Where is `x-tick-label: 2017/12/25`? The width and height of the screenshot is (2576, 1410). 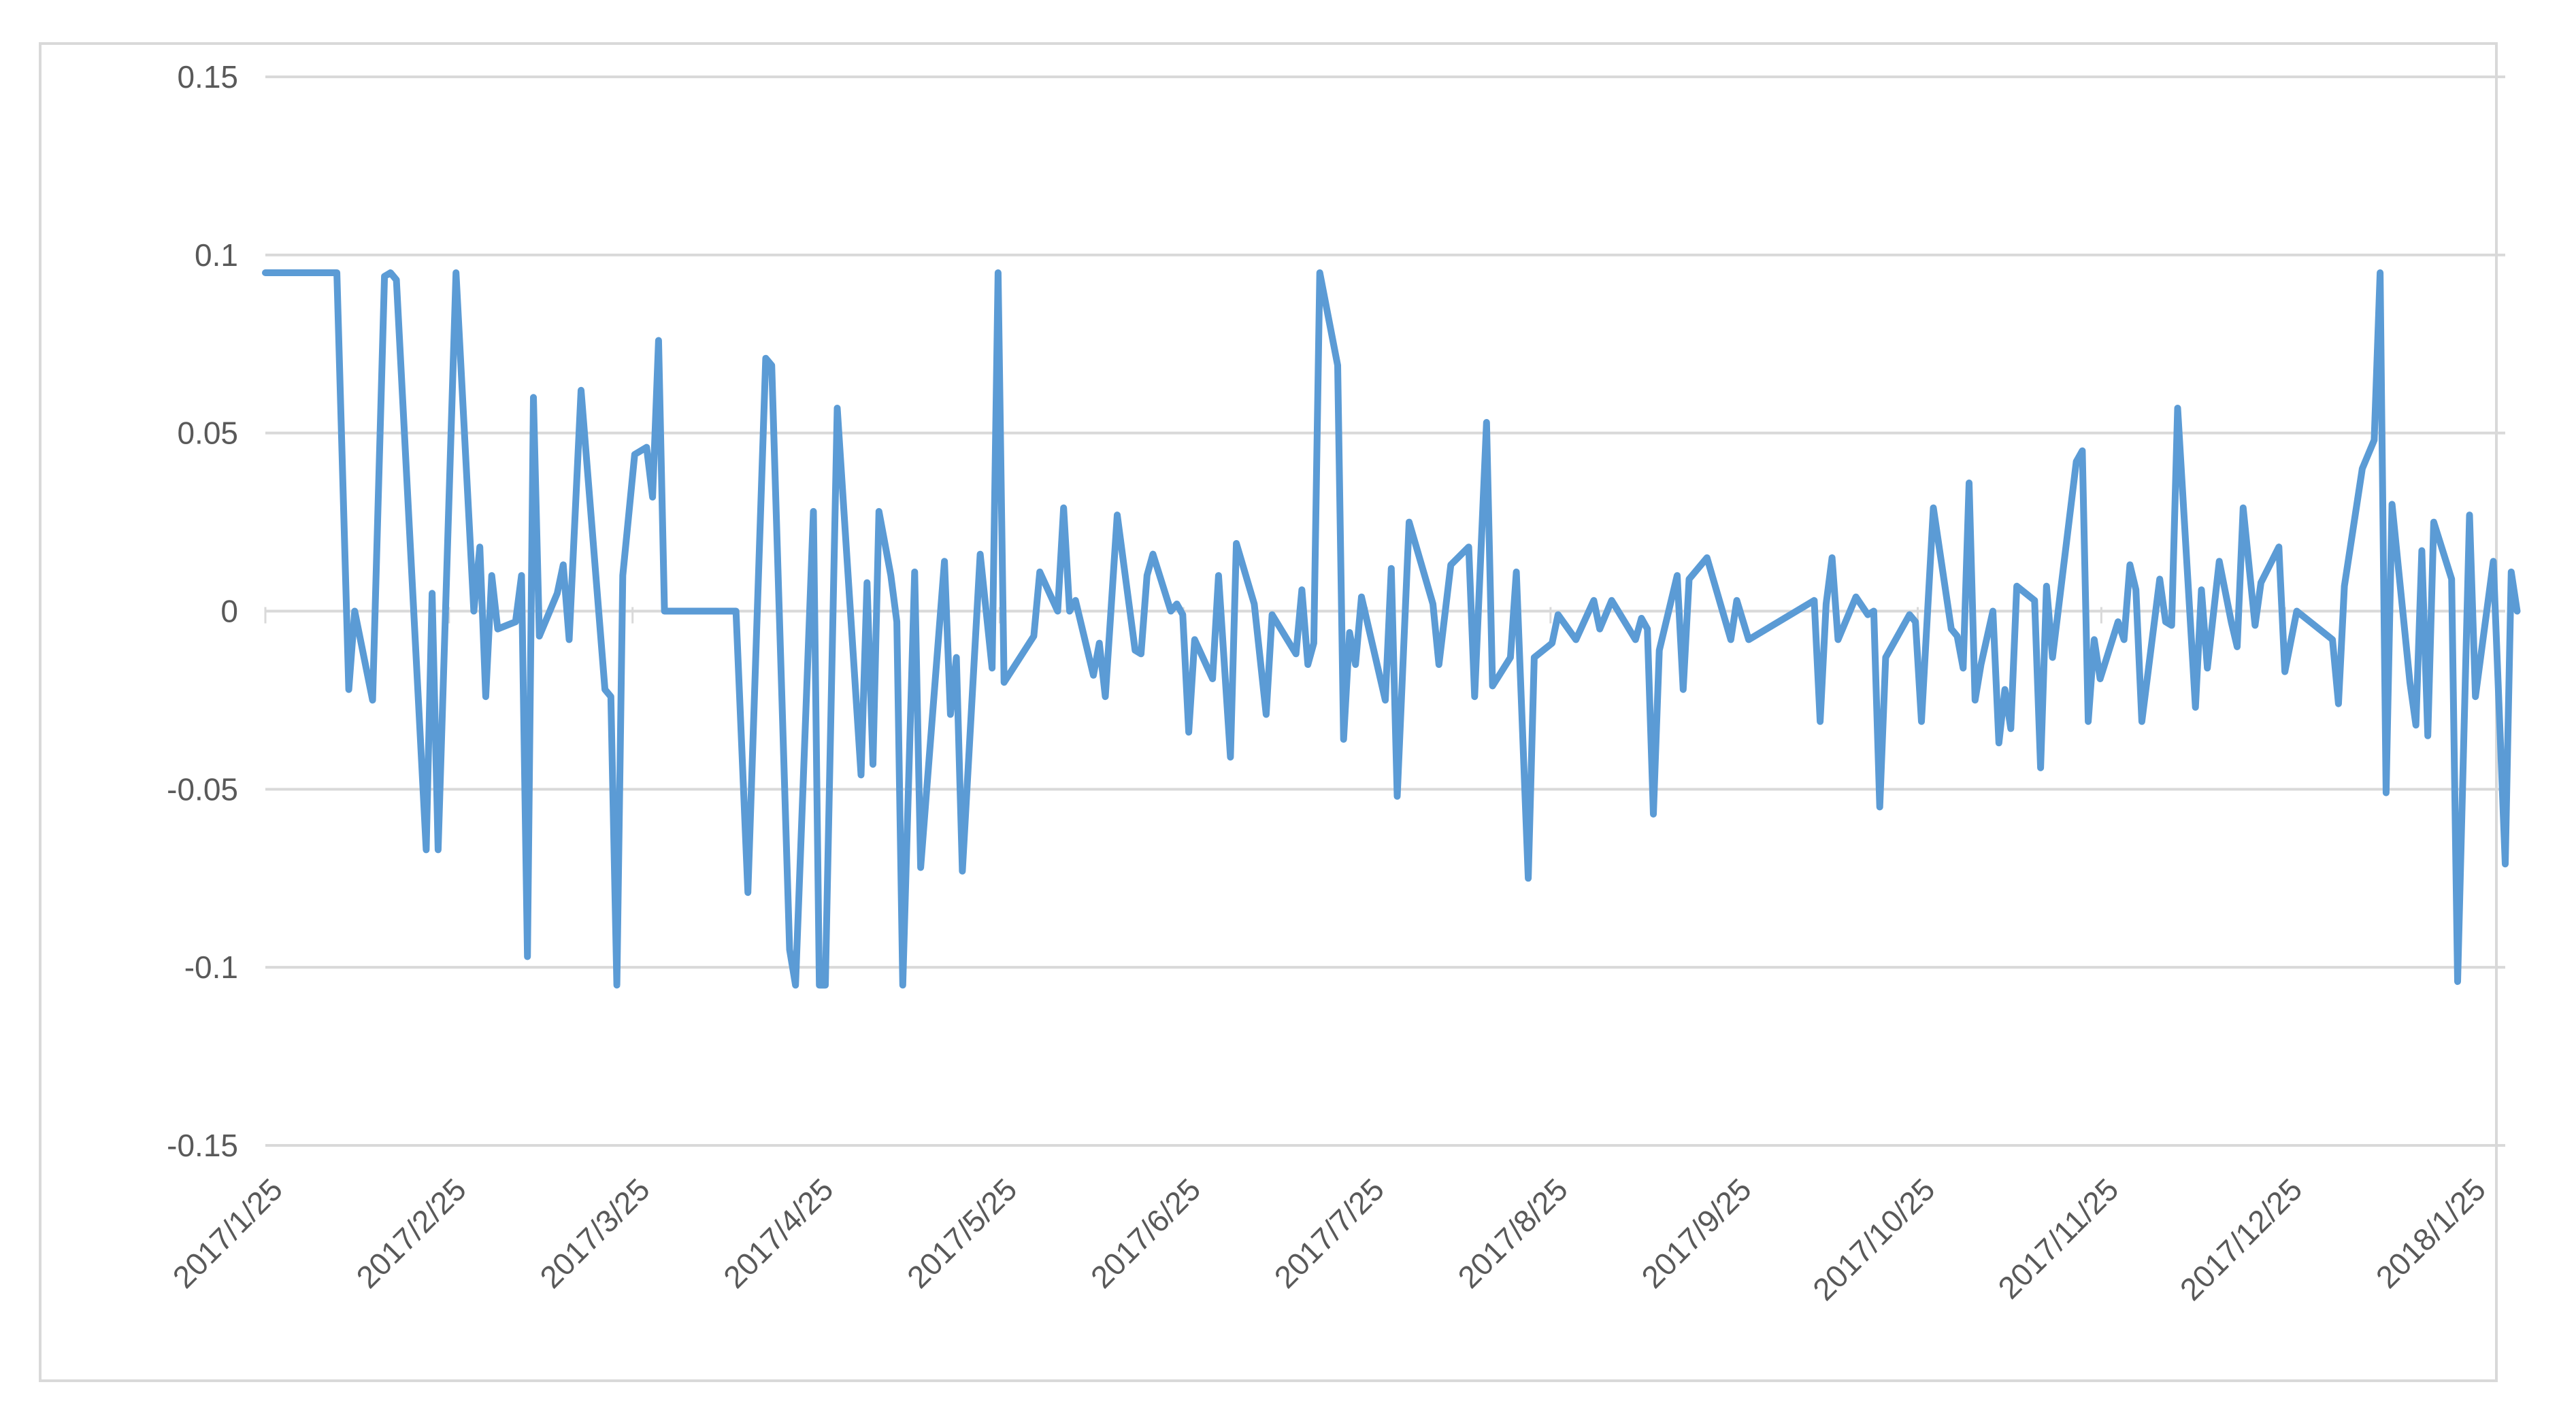
x-tick-label: 2017/12/25 is located at coordinates (2241, 1239).